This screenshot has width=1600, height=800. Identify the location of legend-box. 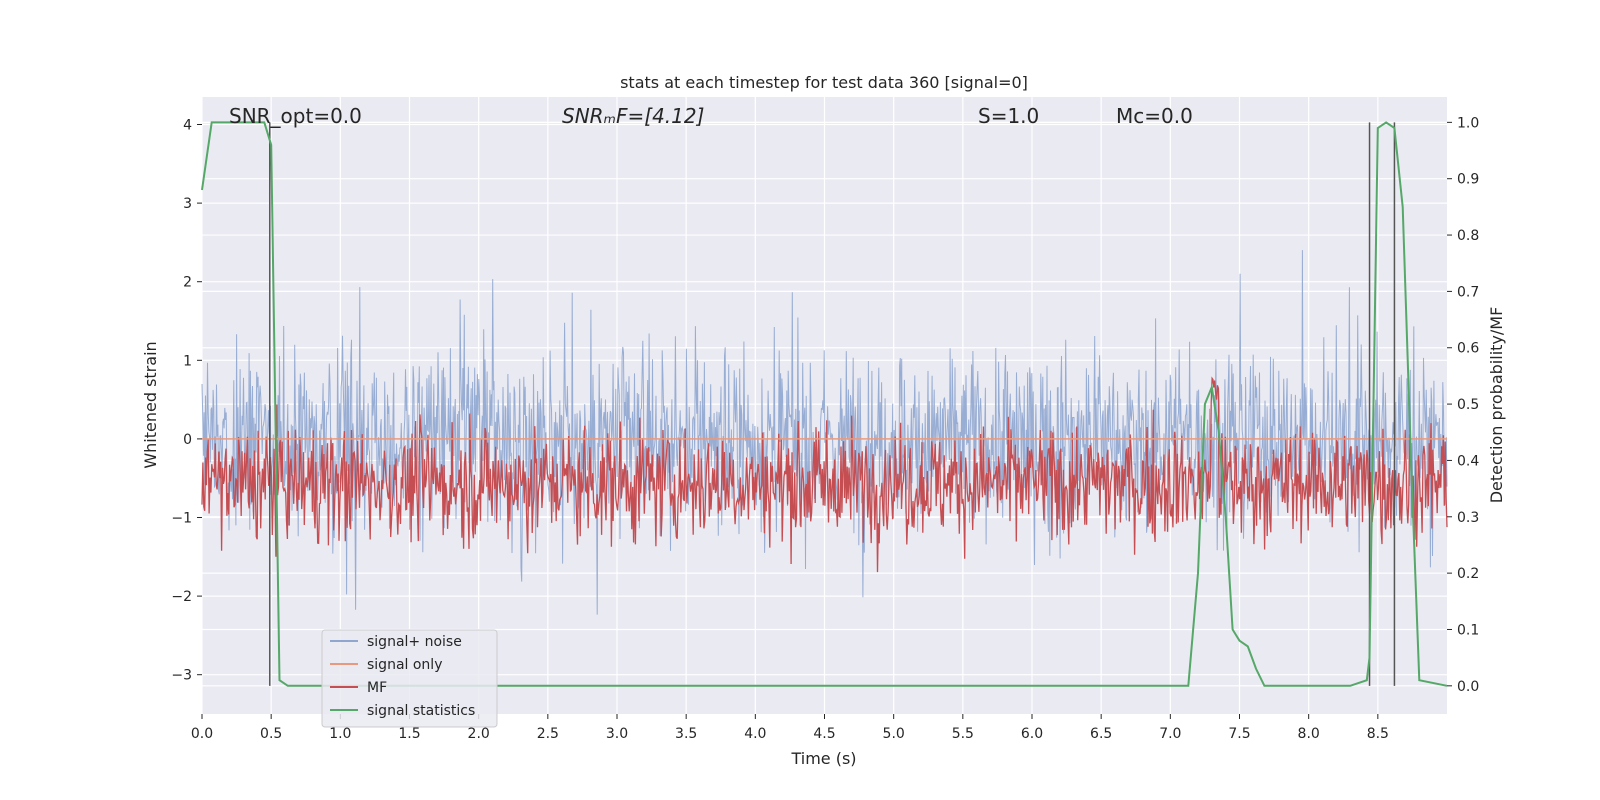
(409, 678).